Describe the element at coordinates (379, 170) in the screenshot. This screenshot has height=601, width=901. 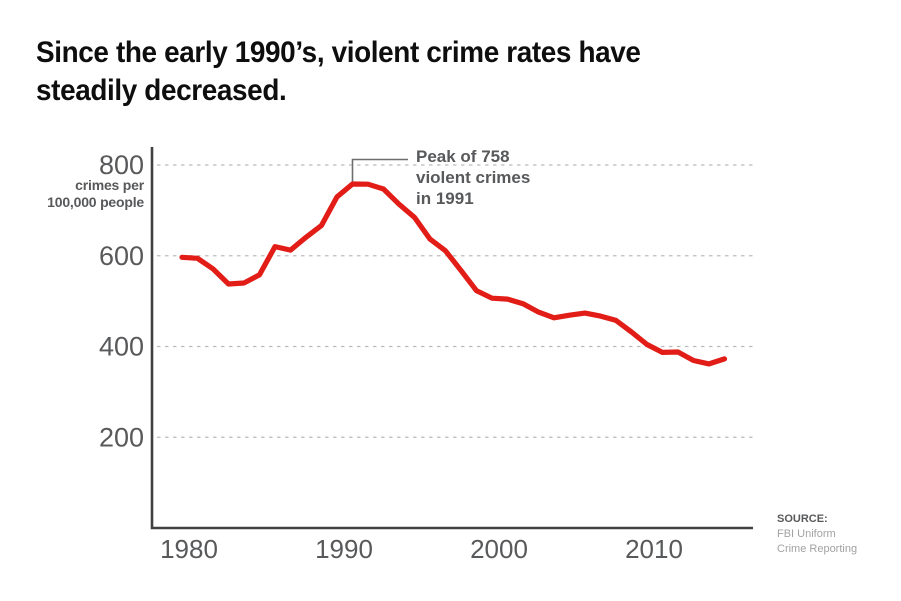
I see `annotation-callout-bracket` at that location.